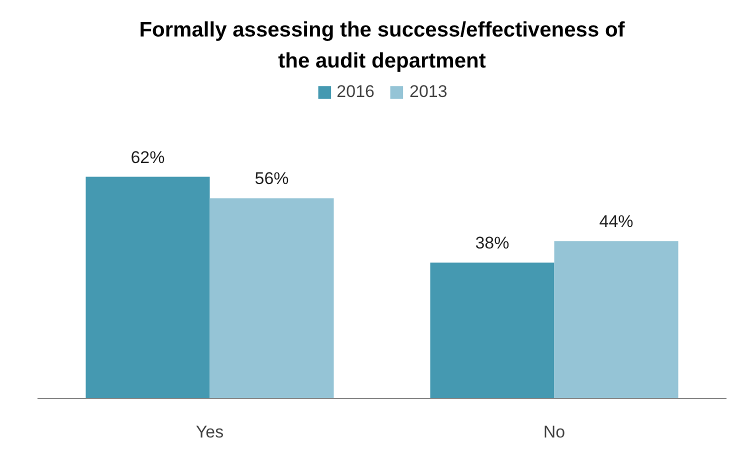  I want to click on x-tick-label: No, so click(554, 432).